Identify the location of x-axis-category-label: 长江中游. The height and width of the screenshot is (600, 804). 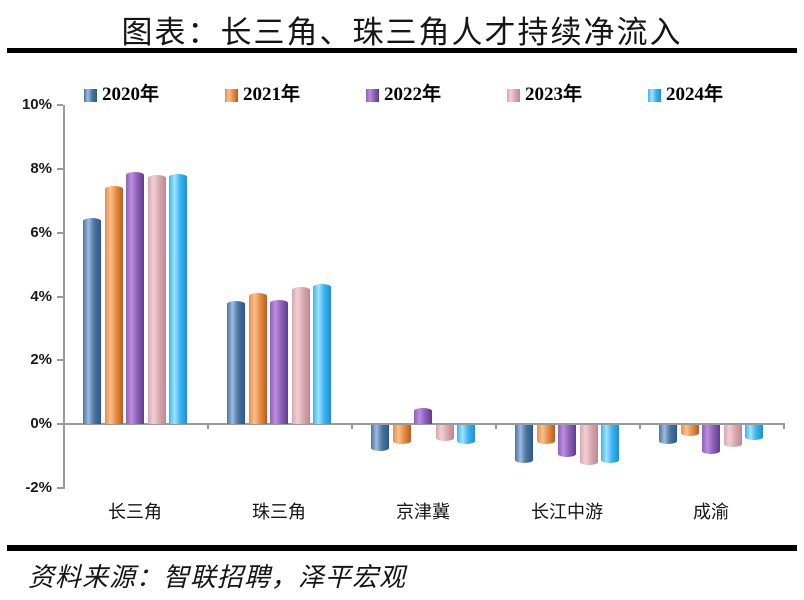
(567, 512).